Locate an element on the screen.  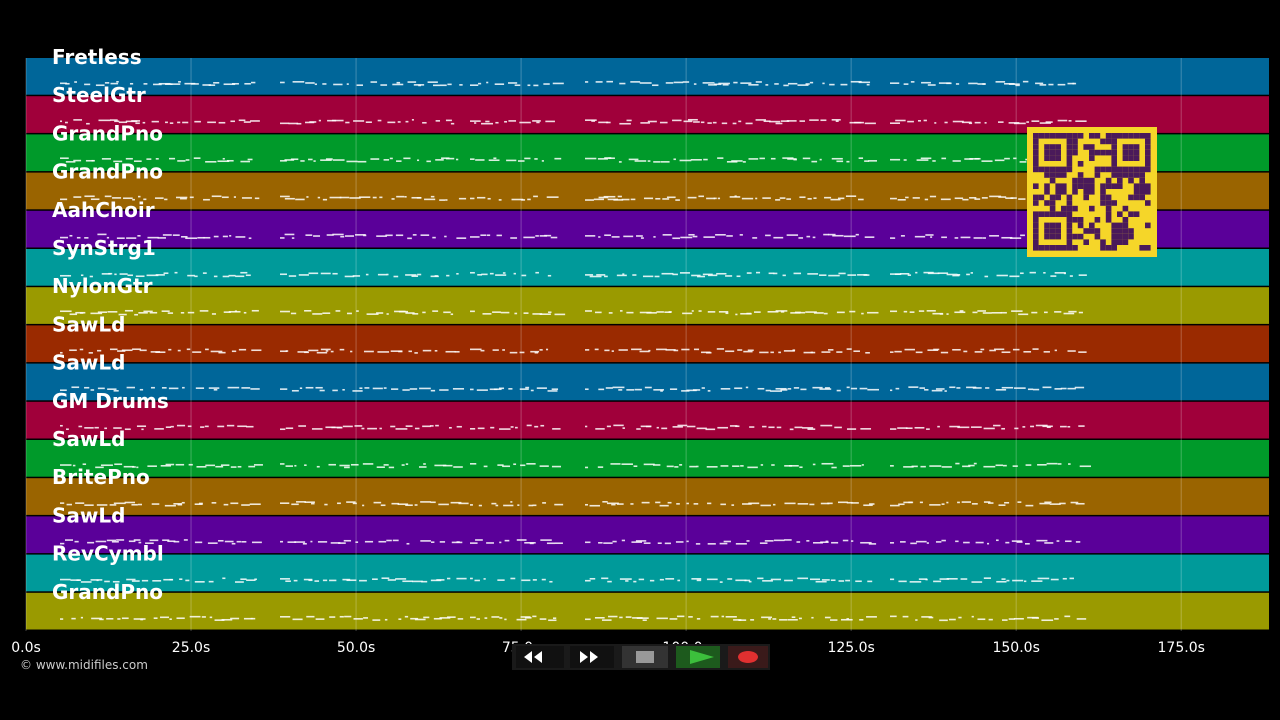
rewind-button is located at coordinates (540, 657).